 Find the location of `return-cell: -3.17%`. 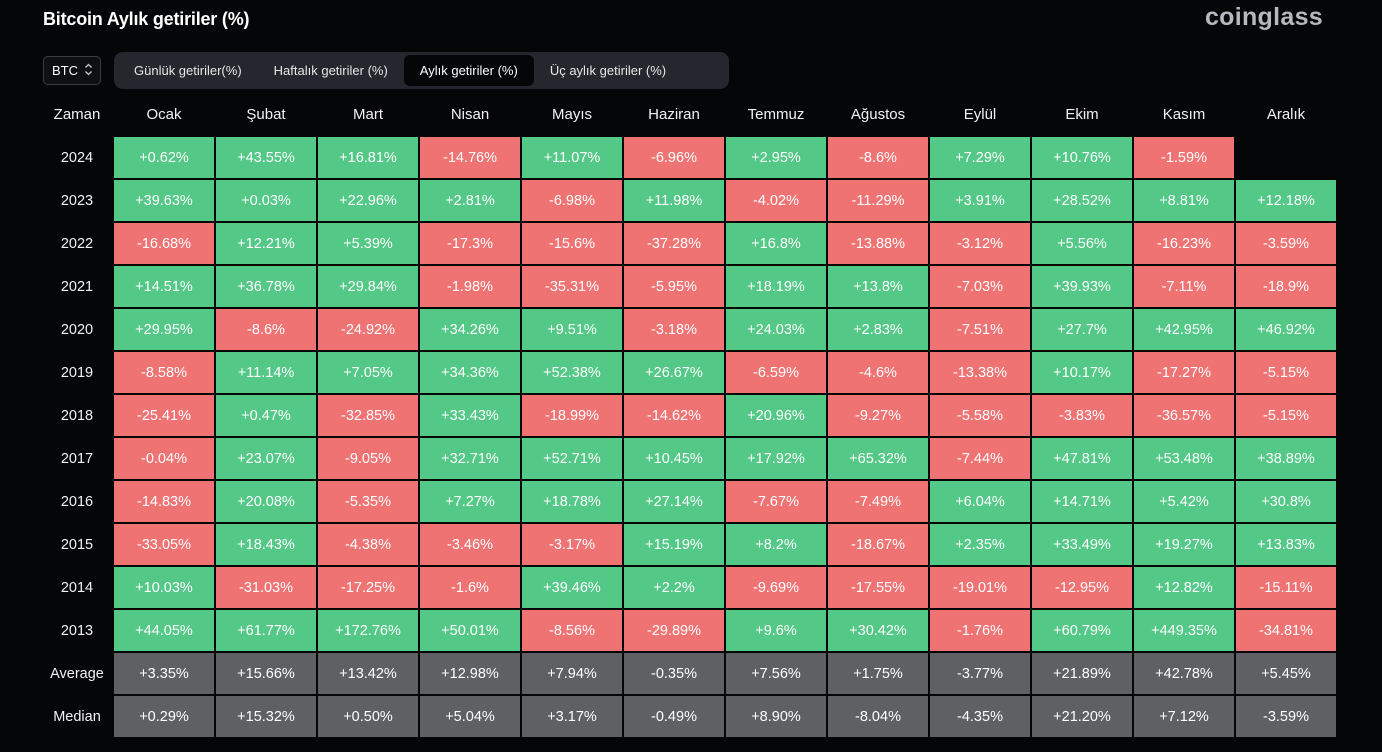

return-cell: -3.17% is located at coordinates (572, 544).